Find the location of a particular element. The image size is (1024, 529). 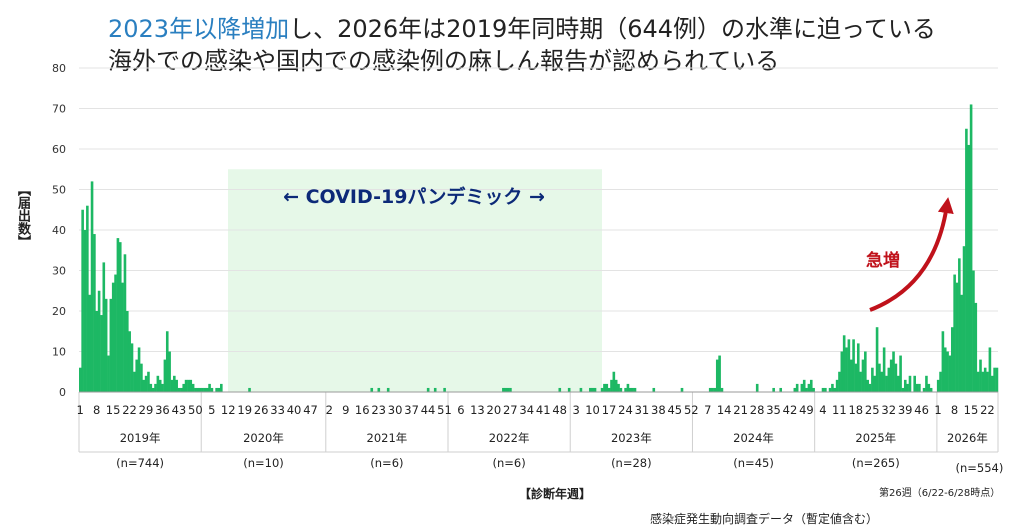

x-tick-label: 51 is located at coordinates (444, 410).